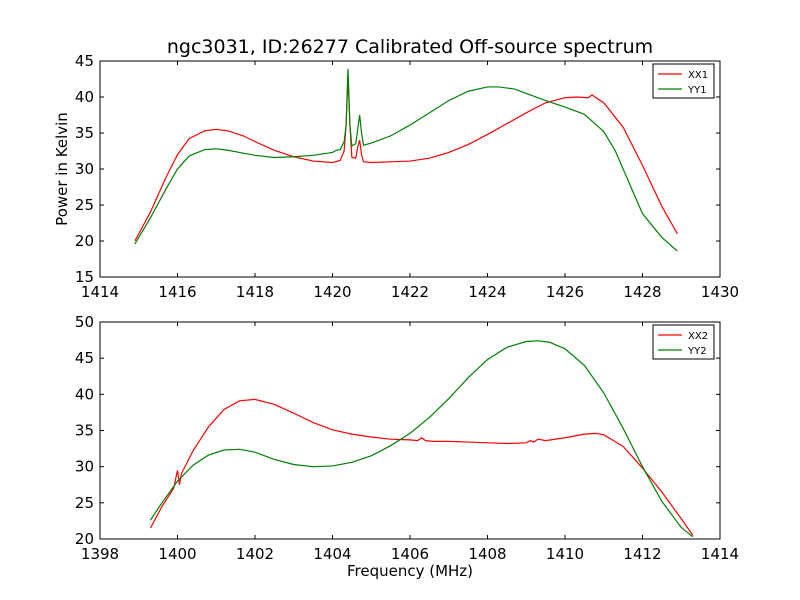 This screenshot has width=800, height=600. I want to click on x-tick-label: 1428, so click(642, 292).